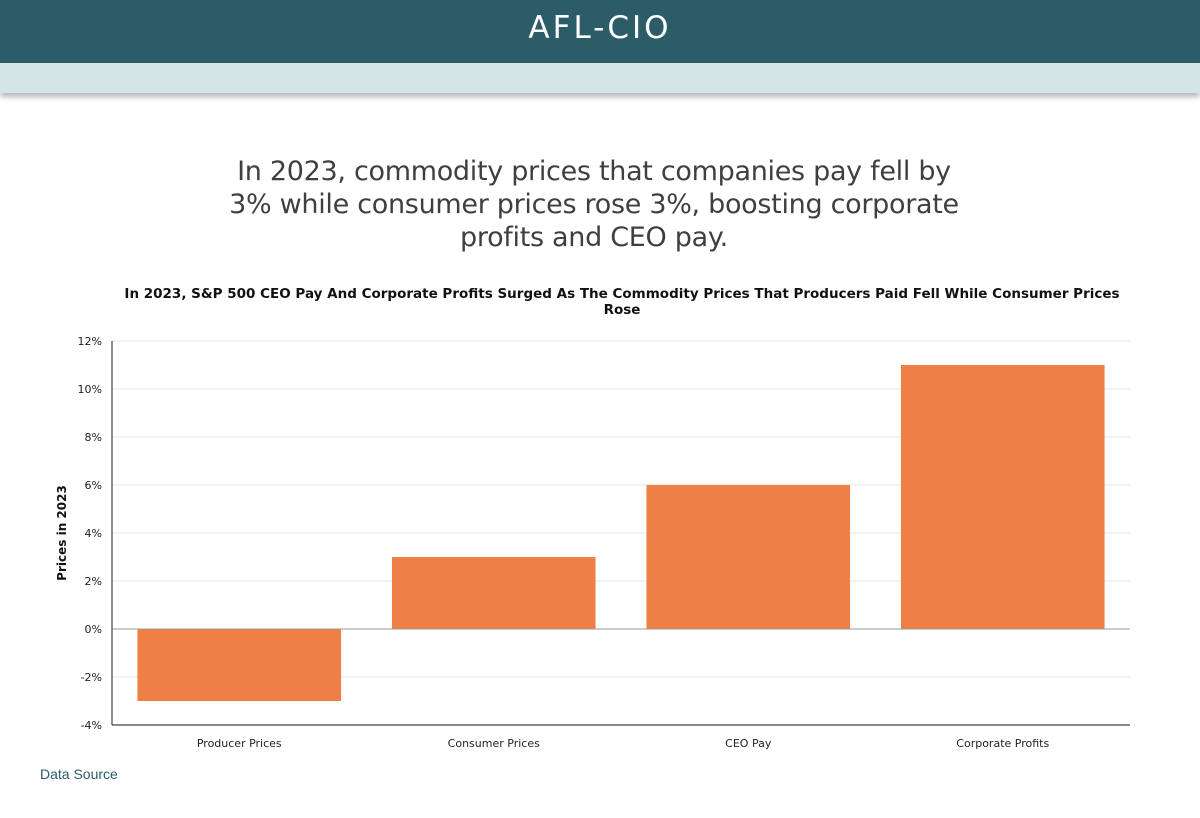 The width and height of the screenshot is (1200, 818). I want to click on y-tick-label: -4%, so click(91, 725).